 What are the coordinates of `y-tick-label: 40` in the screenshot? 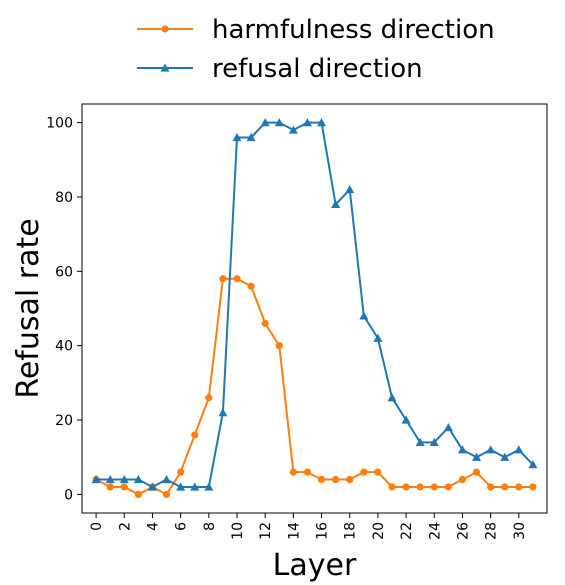 It's located at (64, 347).